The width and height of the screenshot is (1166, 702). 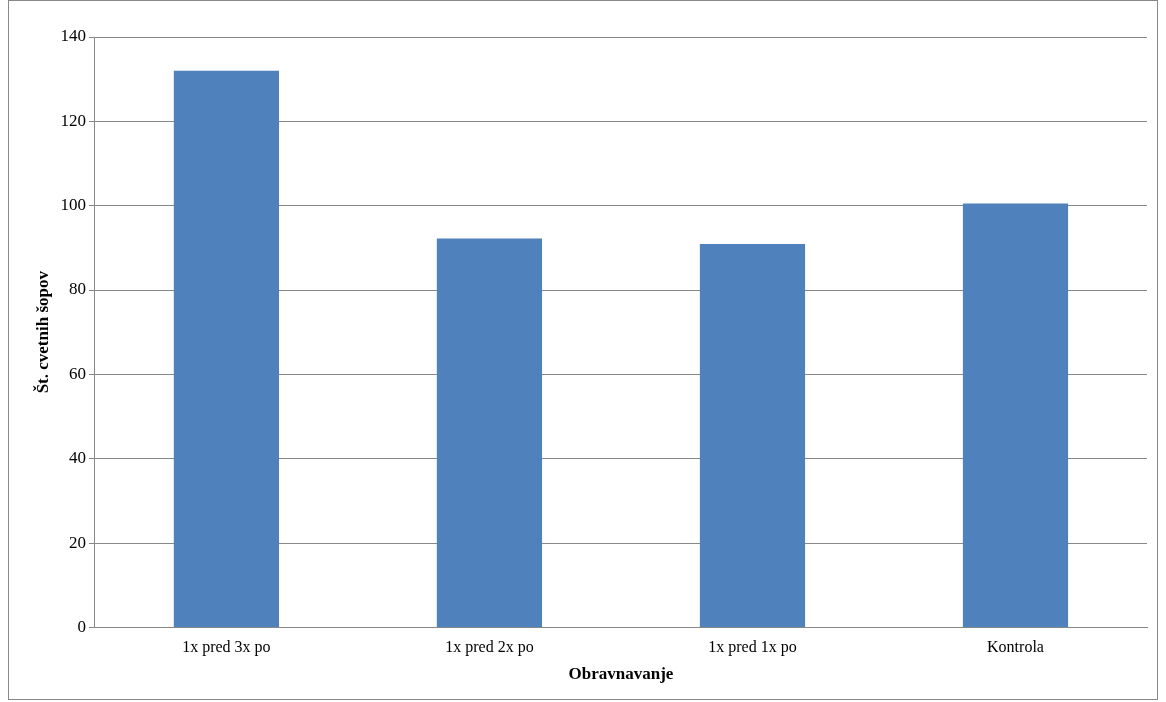 What do you see at coordinates (42, 332) in the screenshot?
I see `y-axis-title: Št. cvetnih šopov` at bounding box center [42, 332].